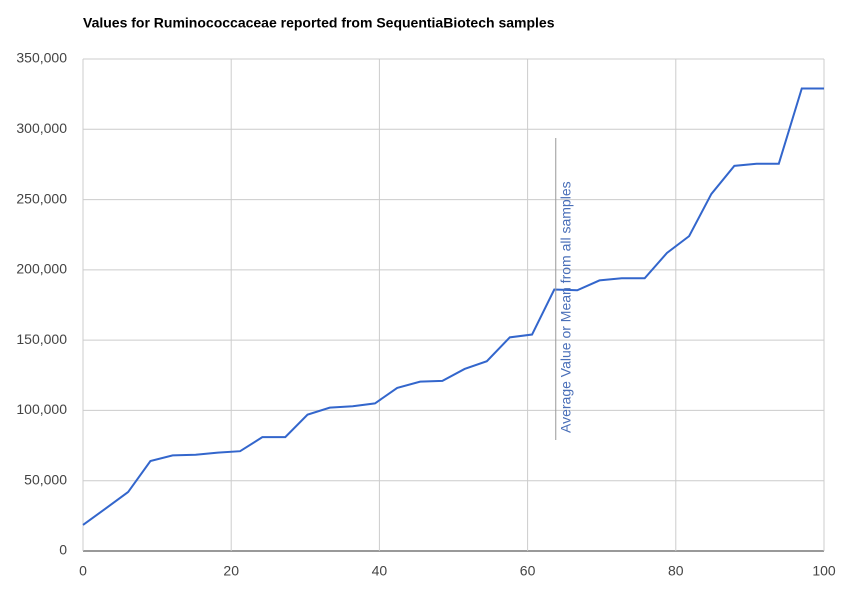 Image resolution: width=842 pixels, height=601 pixels. I want to click on x-tick-label: 40, so click(380, 571).